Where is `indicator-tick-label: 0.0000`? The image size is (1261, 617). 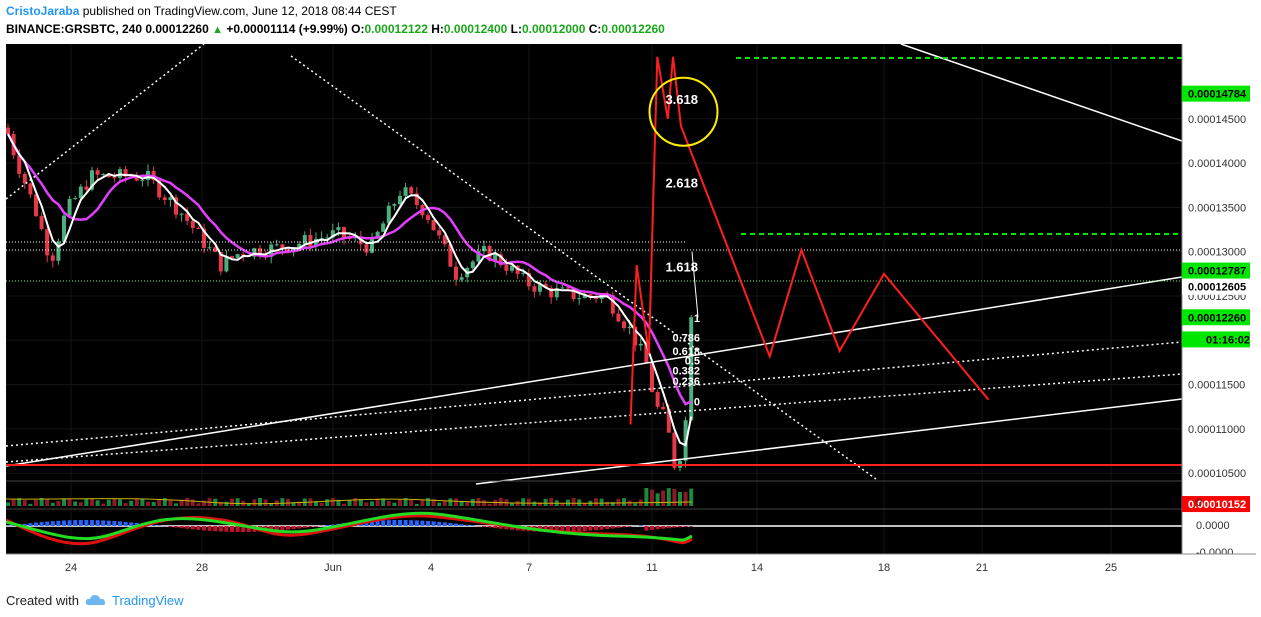 indicator-tick-label: 0.0000 is located at coordinates (1213, 526).